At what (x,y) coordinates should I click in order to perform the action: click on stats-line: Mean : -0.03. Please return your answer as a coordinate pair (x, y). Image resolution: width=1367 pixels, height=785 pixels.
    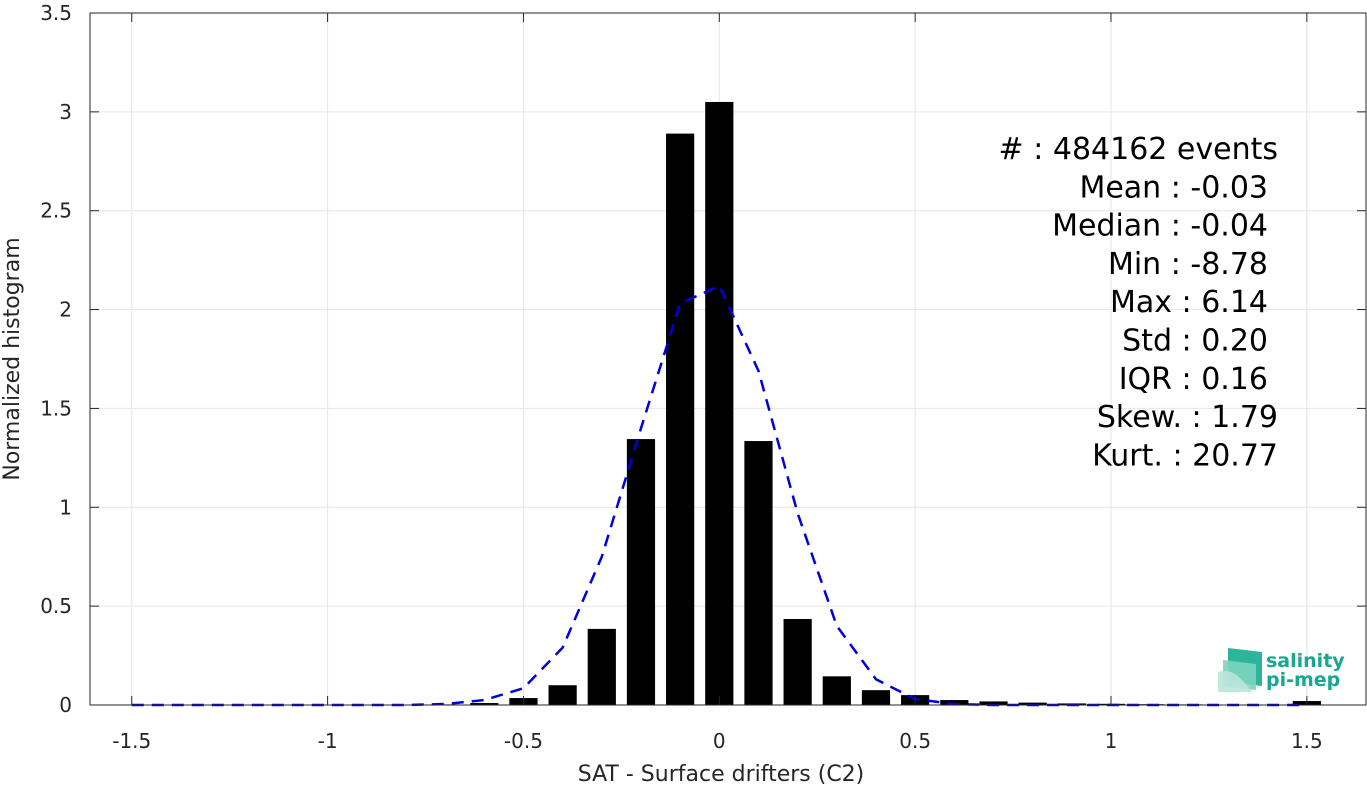
    Looking at the image, I should click on (1173, 187).